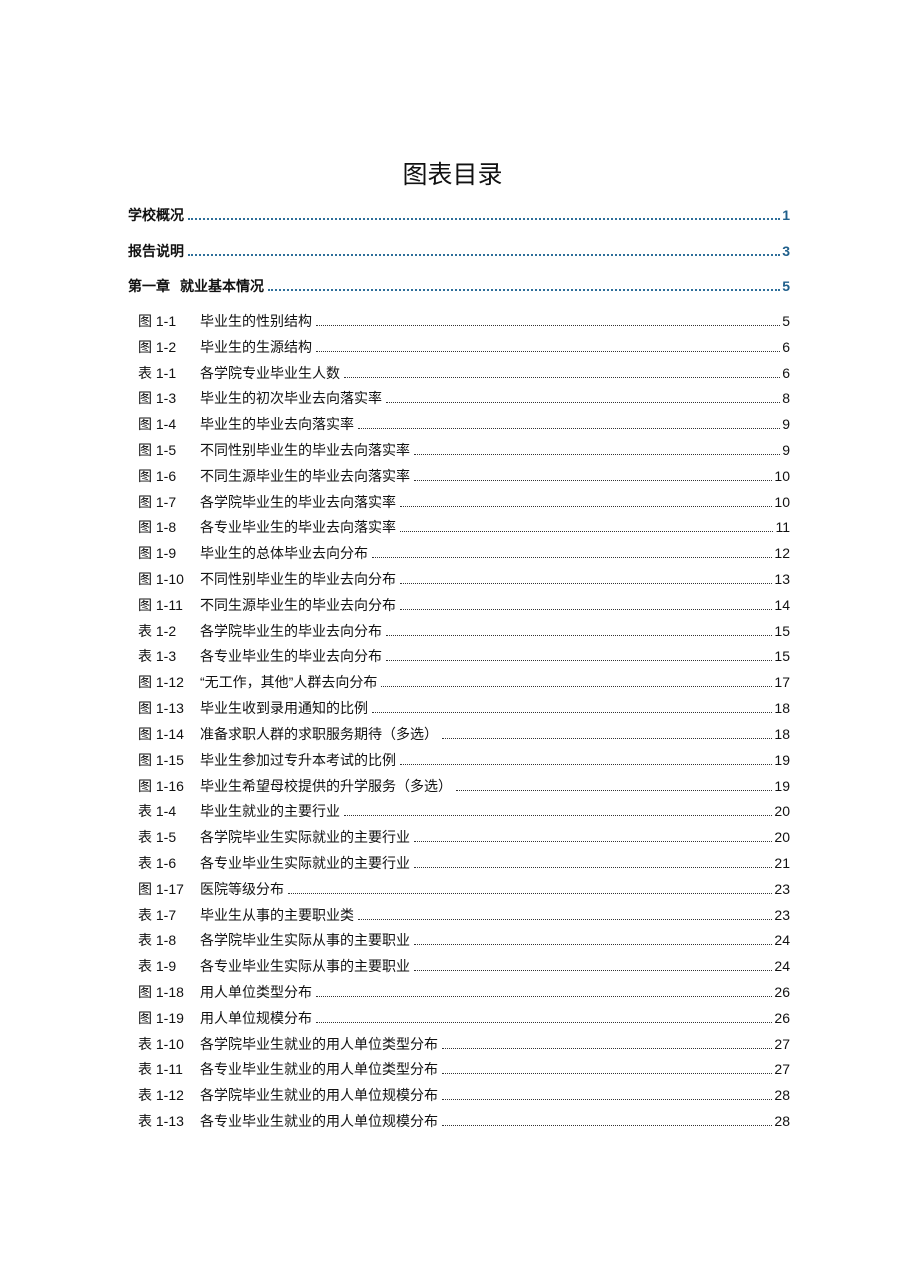  Describe the element at coordinates (196, 286) in the screenshot. I see `toc-entry-label: 第一章 就业基本情况` at that location.